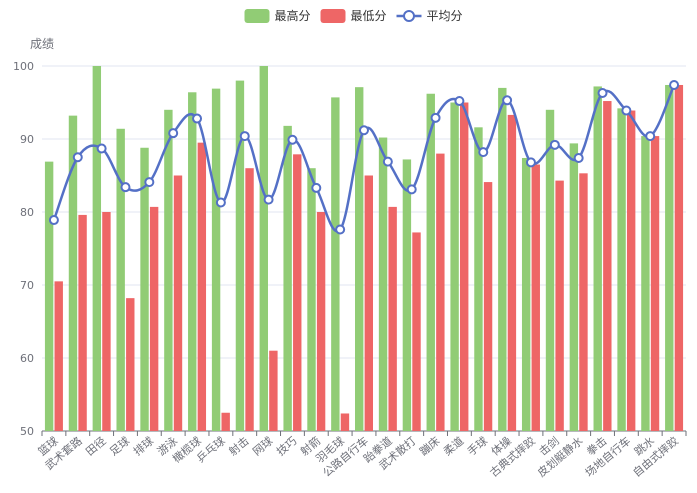 This screenshot has height=493, width=697. I want to click on bar-最低分-武术散打, so click(416, 331).